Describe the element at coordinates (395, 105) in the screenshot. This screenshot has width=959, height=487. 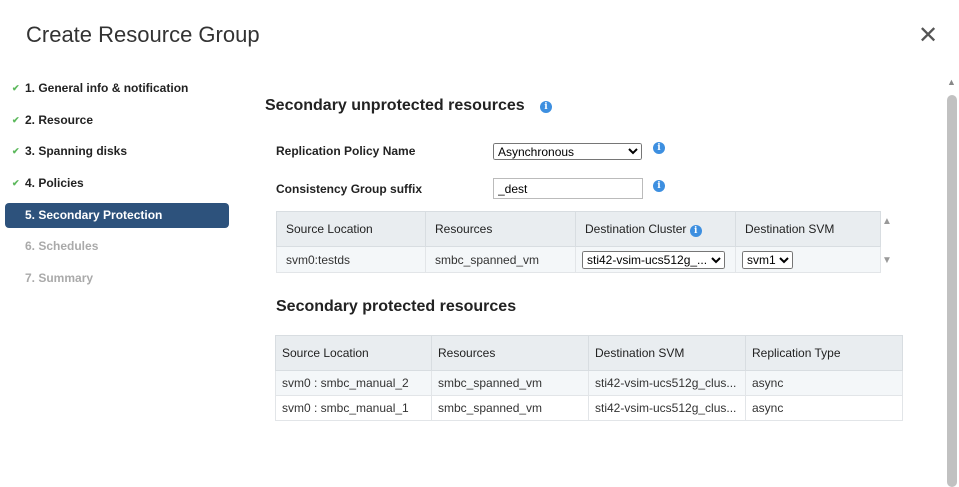
I see `section-title-unprotected: Secondary unprotected resources` at that location.